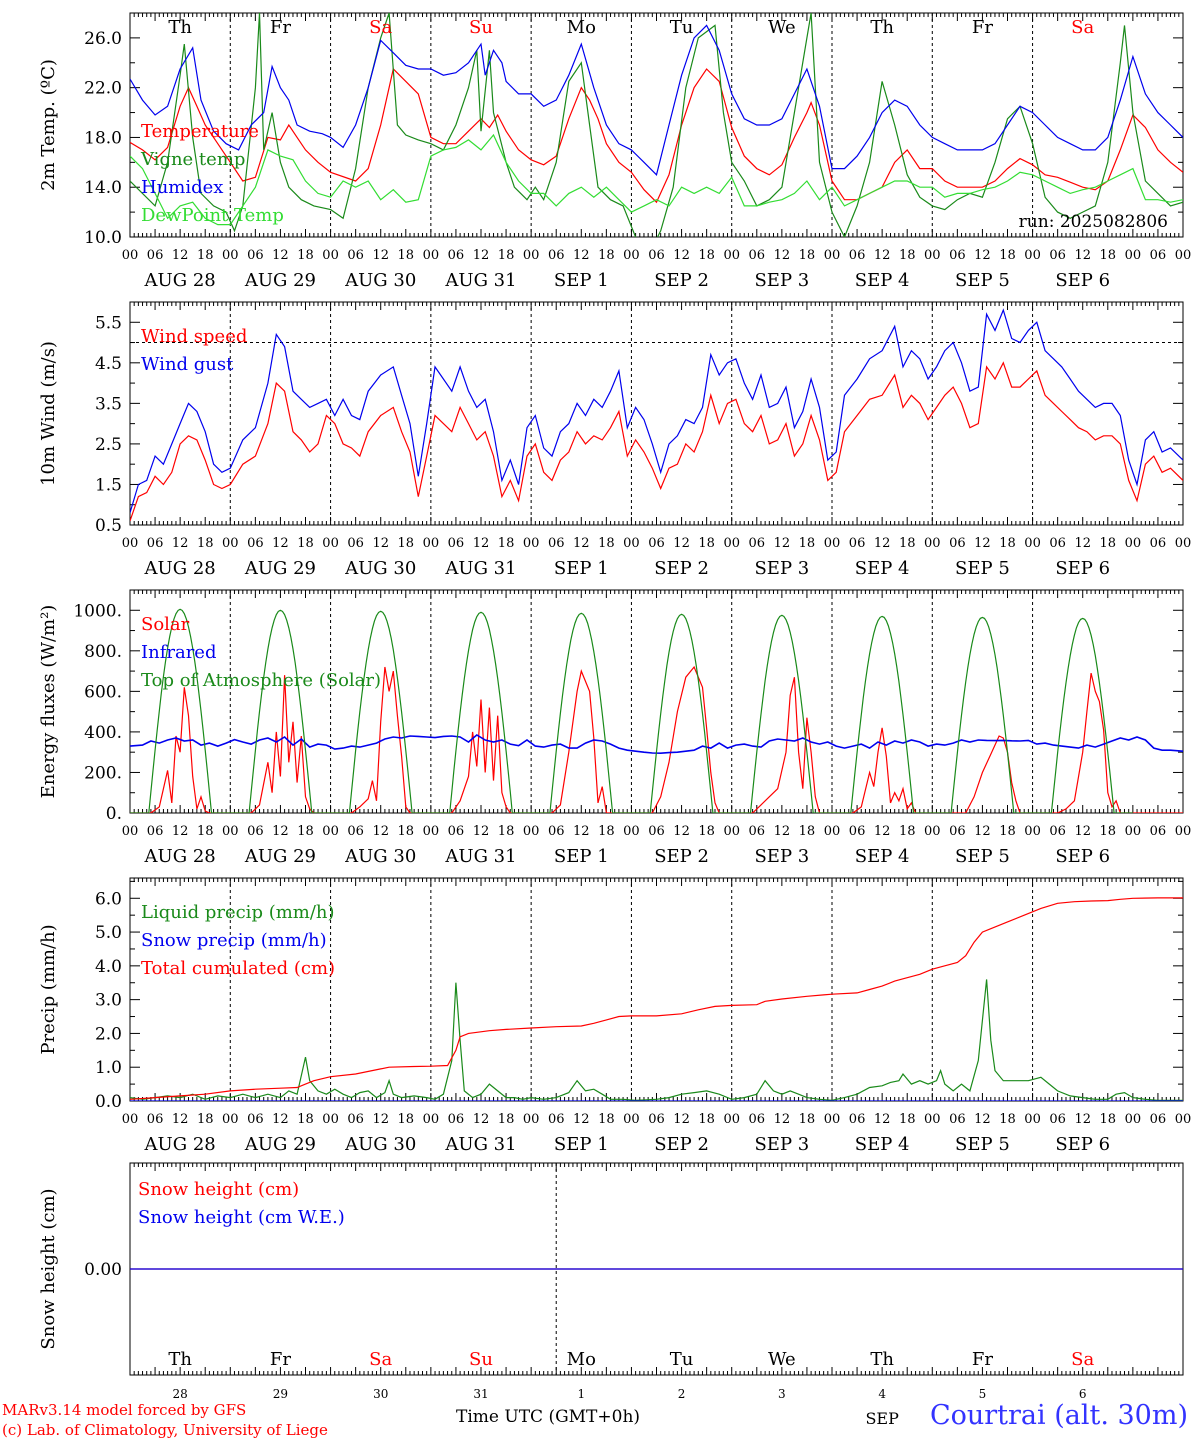 Image resolution: width=1194 pixels, height=1440 pixels. I want to click on day-number-label: 31, so click(480, 1394).